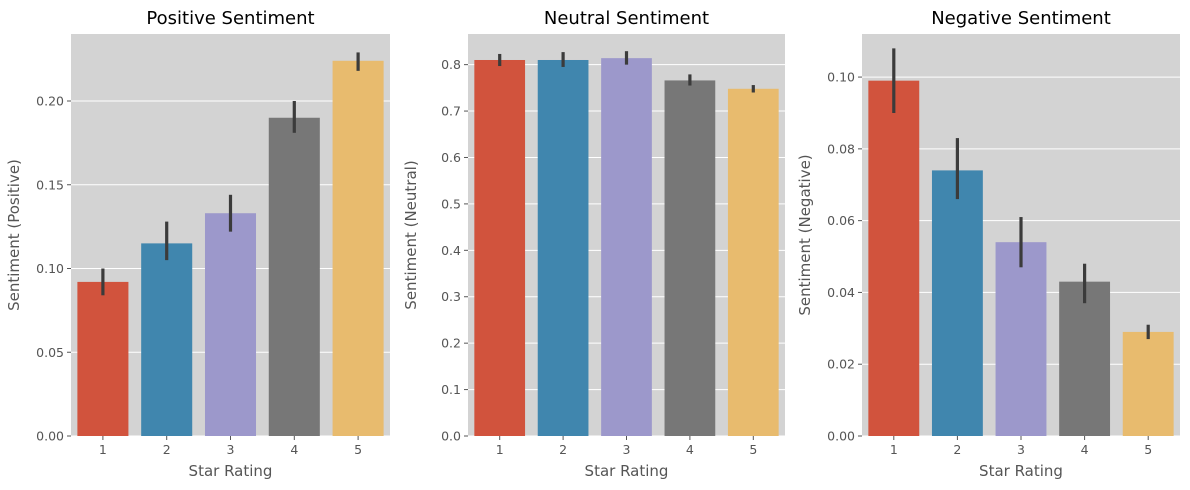  I want to click on y-tick-label: 0.6, so click(451, 157).